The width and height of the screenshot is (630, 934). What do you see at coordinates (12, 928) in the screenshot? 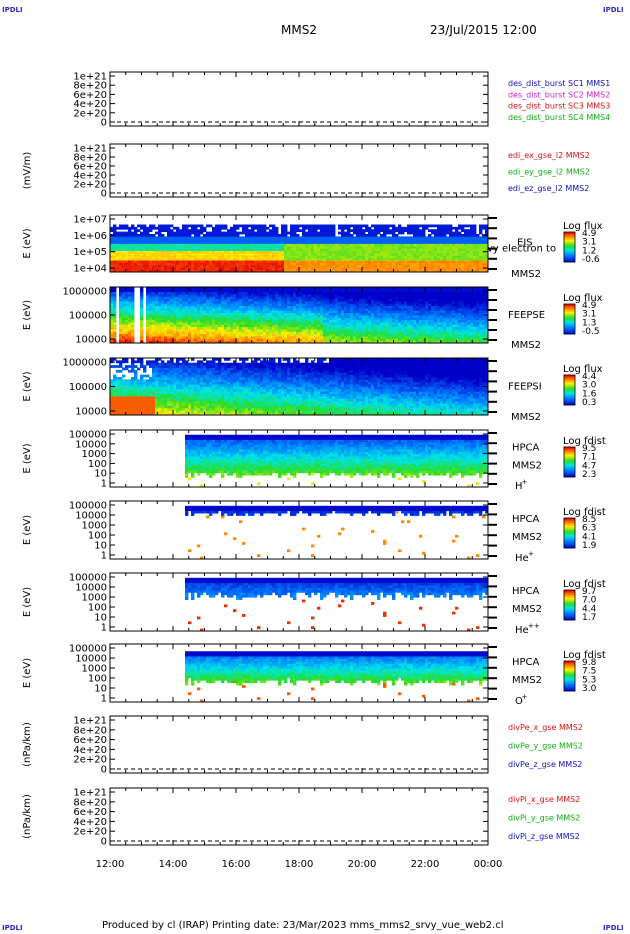
I see `corner-label-bottom-left: IPDLI` at bounding box center [12, 928].